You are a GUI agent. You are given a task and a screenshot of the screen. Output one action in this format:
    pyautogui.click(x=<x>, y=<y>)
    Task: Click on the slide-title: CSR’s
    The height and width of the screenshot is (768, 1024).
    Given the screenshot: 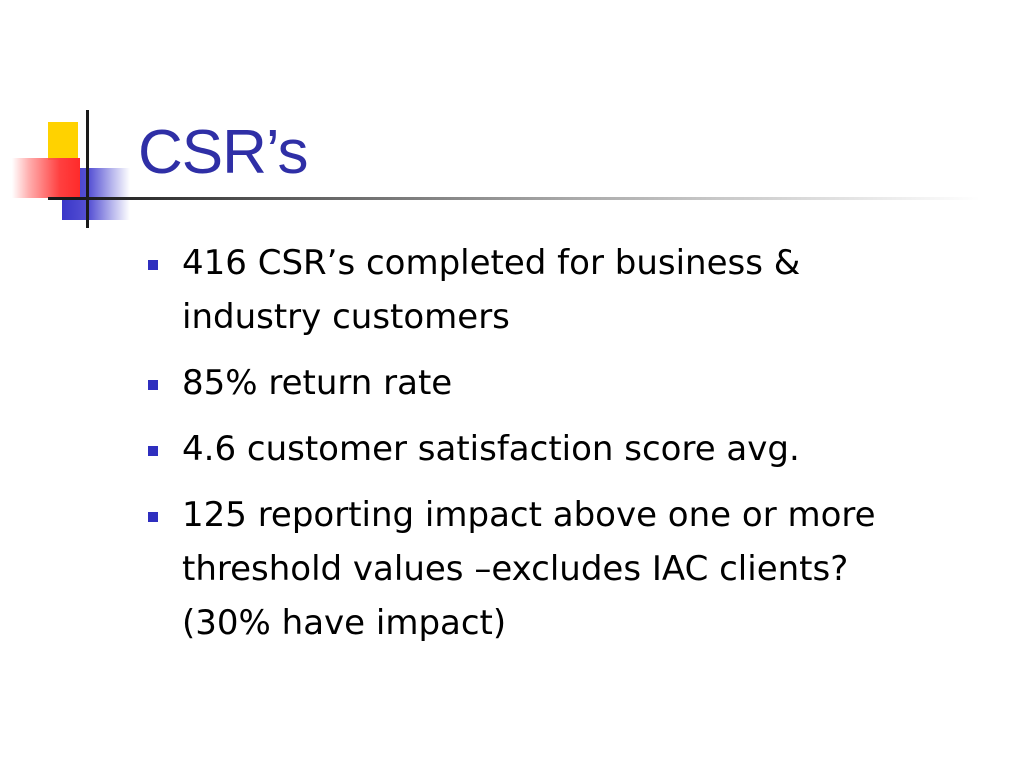 What is the action you would take?
    pyautogui.click(x=223, y=152)
    